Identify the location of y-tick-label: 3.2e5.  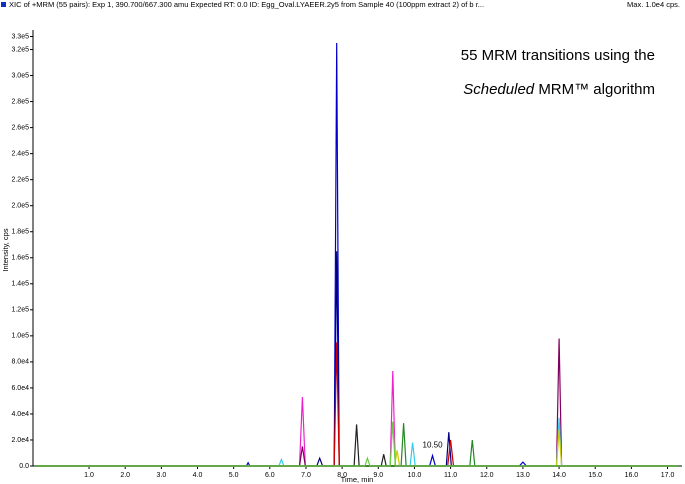
(20, 49).